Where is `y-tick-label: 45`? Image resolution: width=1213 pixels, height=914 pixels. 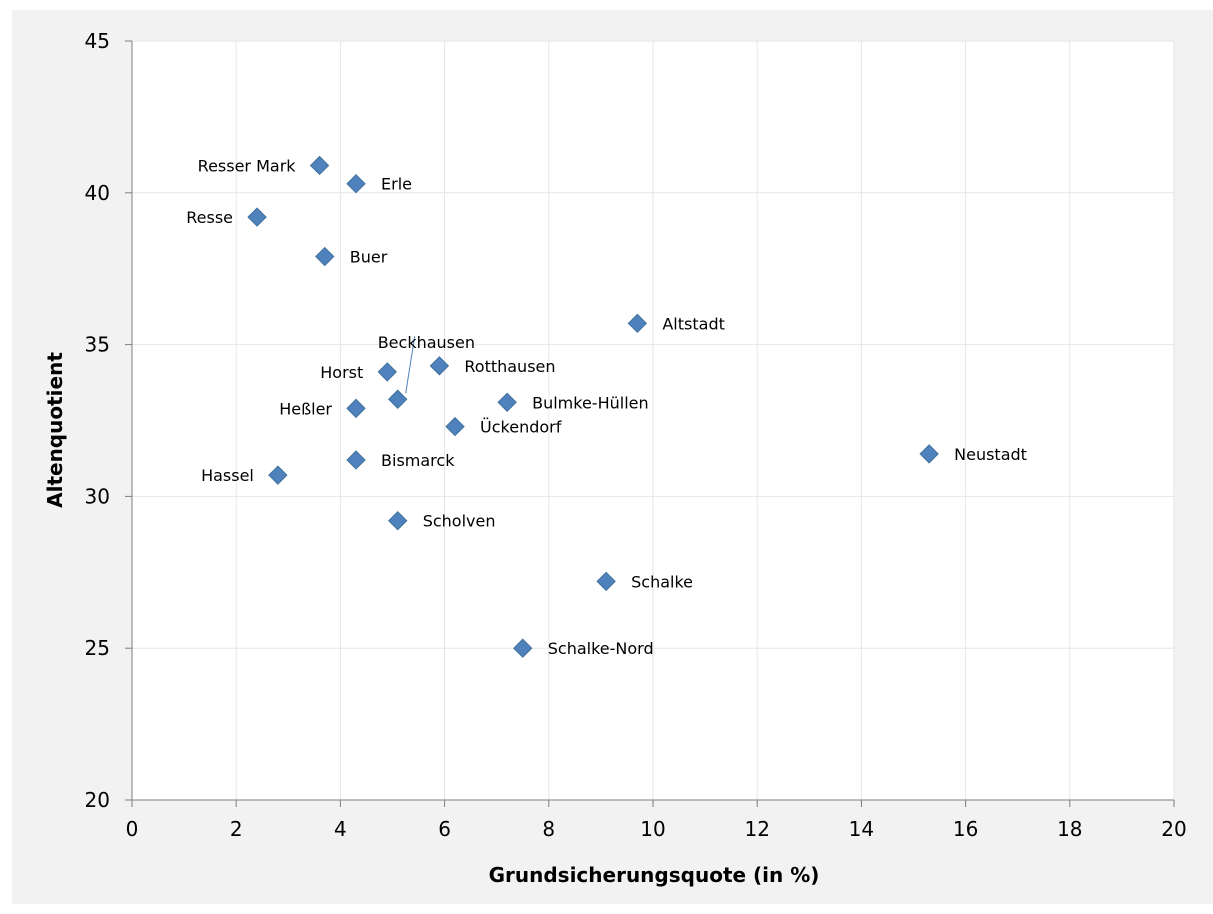 y-tick-label: 45 is located at coordinates (97, 41).